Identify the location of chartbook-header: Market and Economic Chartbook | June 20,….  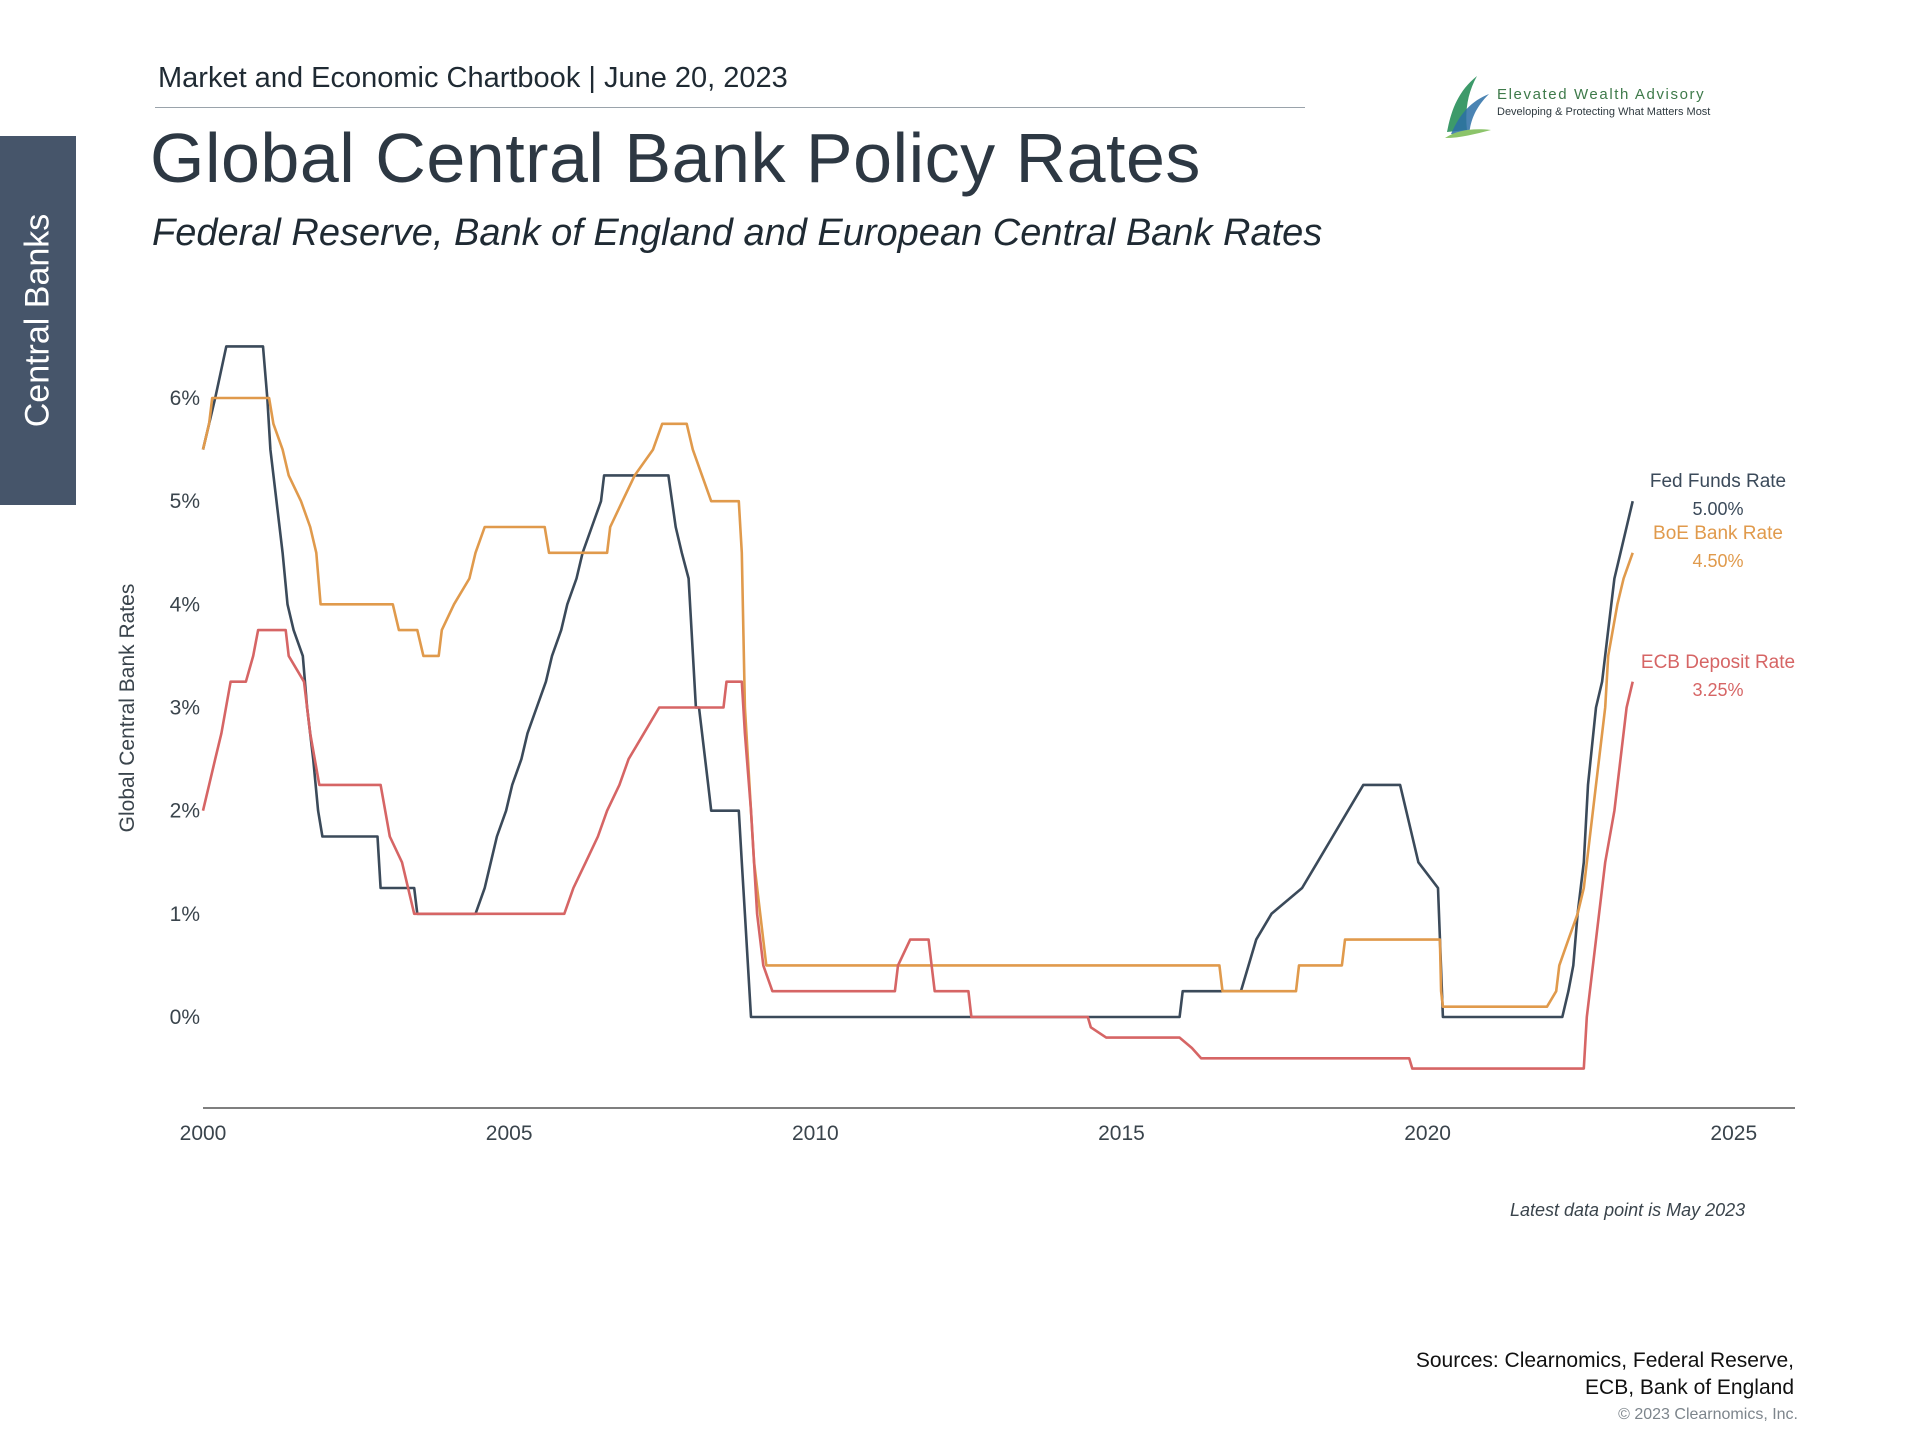
(473, 78).